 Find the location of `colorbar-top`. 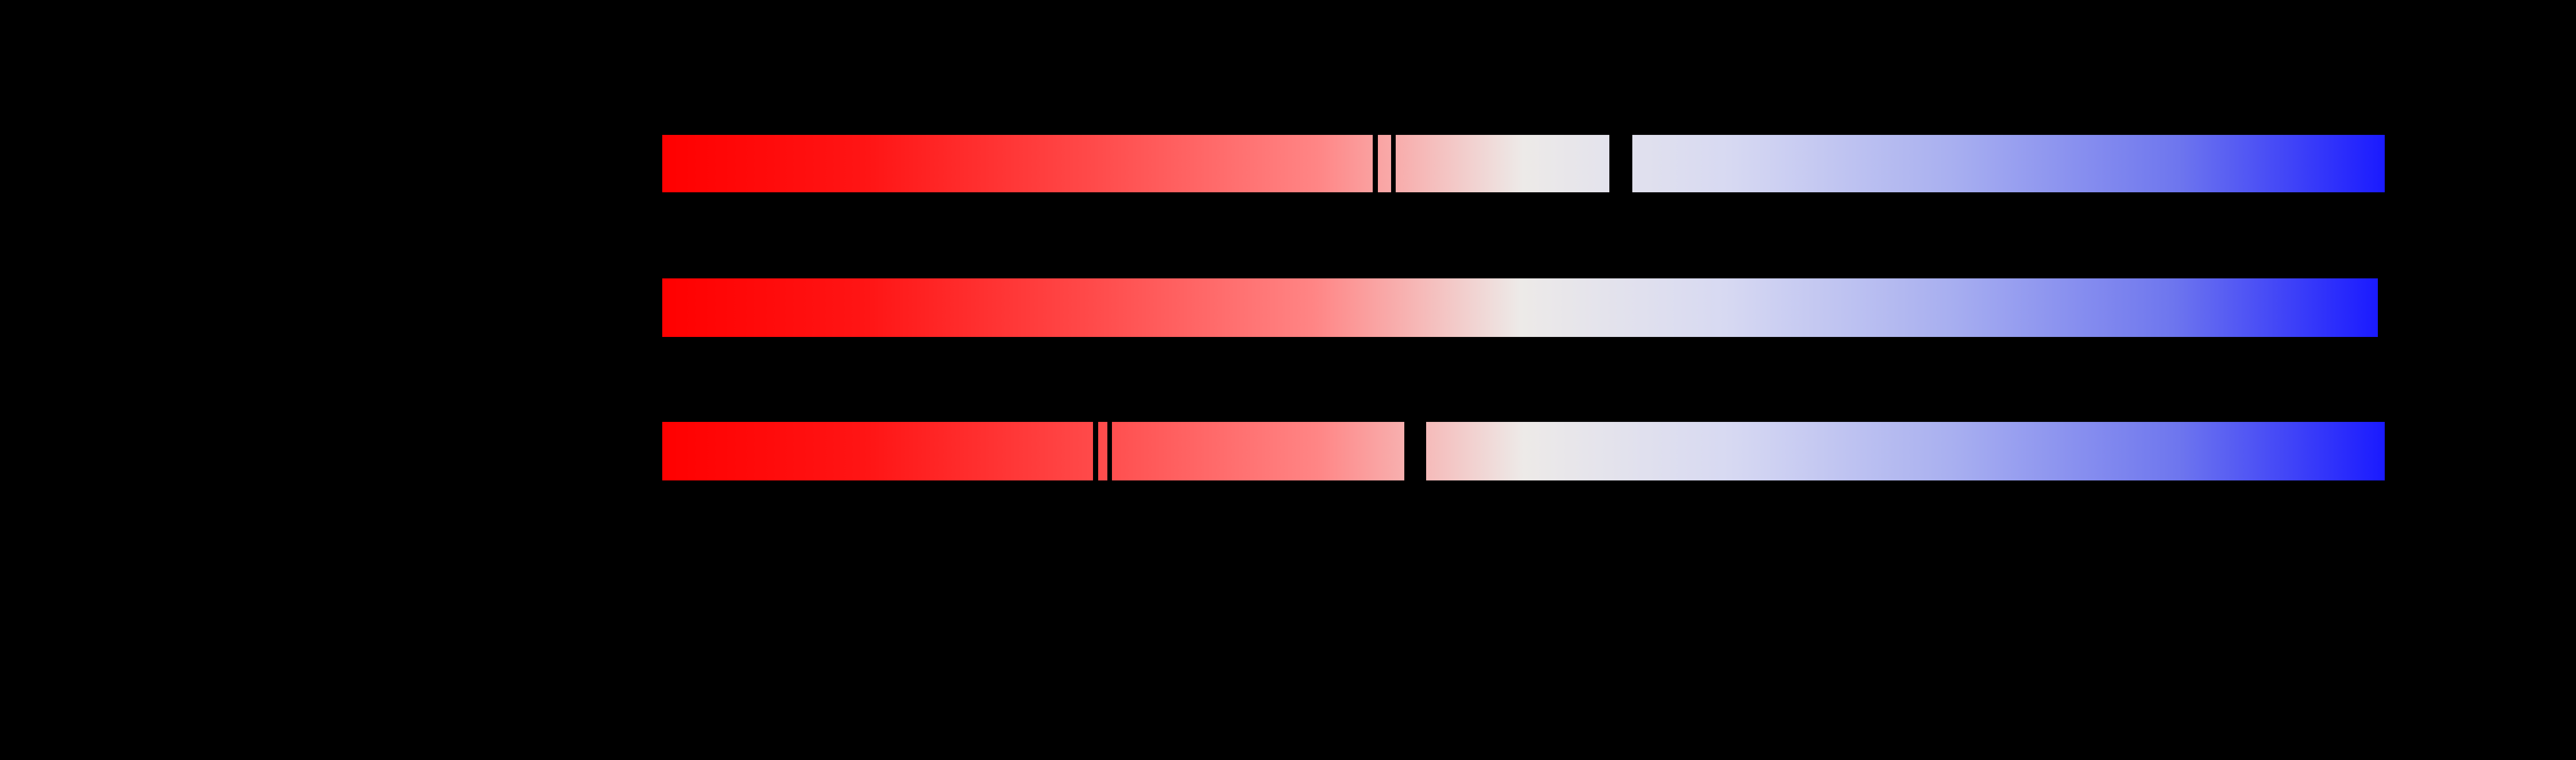

colorbar-top is located at coordinates (1288, 163).